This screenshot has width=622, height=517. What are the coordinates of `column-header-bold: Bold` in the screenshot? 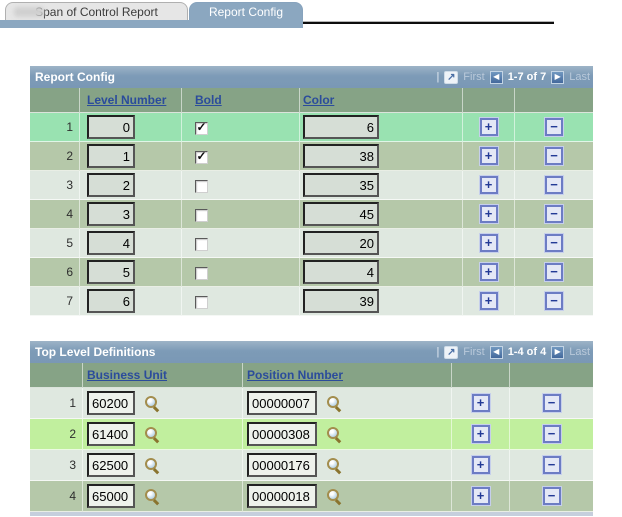 It's located at (208, 100).